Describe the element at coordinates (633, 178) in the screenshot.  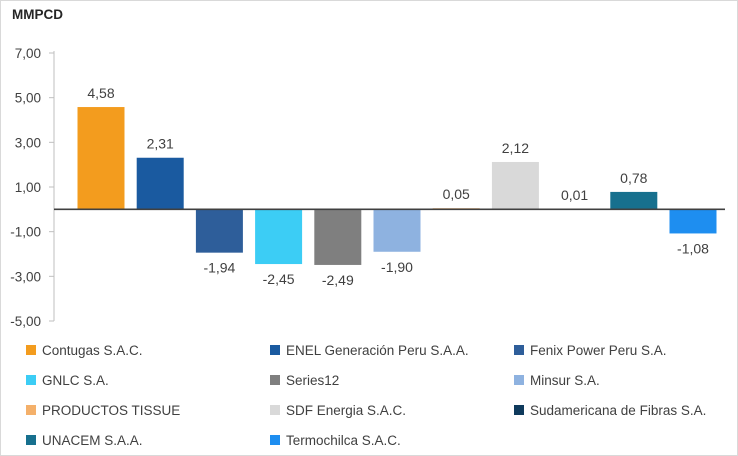
I see `data-label: 0,78` at that location.